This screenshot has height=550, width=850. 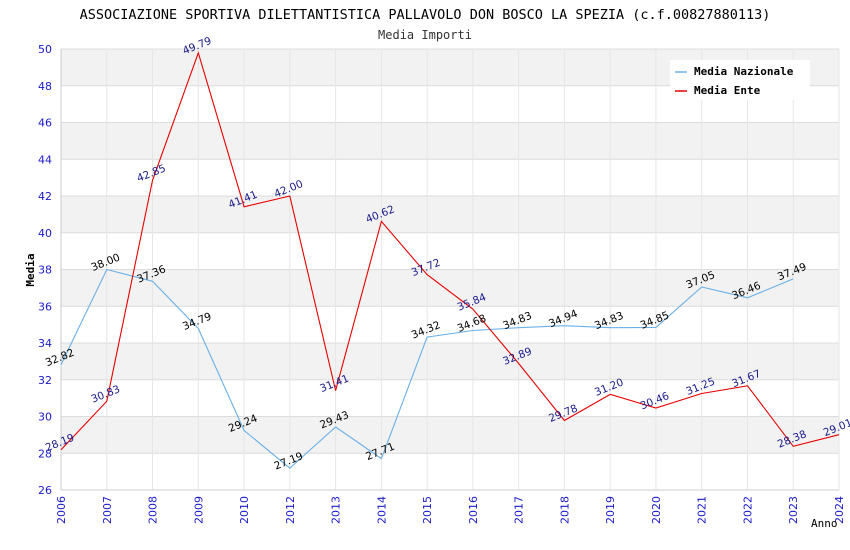 What do you see at coordinates (45, 490) in the screenshot?
I see `y-tick-label: 26` at bounding box center [45, 490].